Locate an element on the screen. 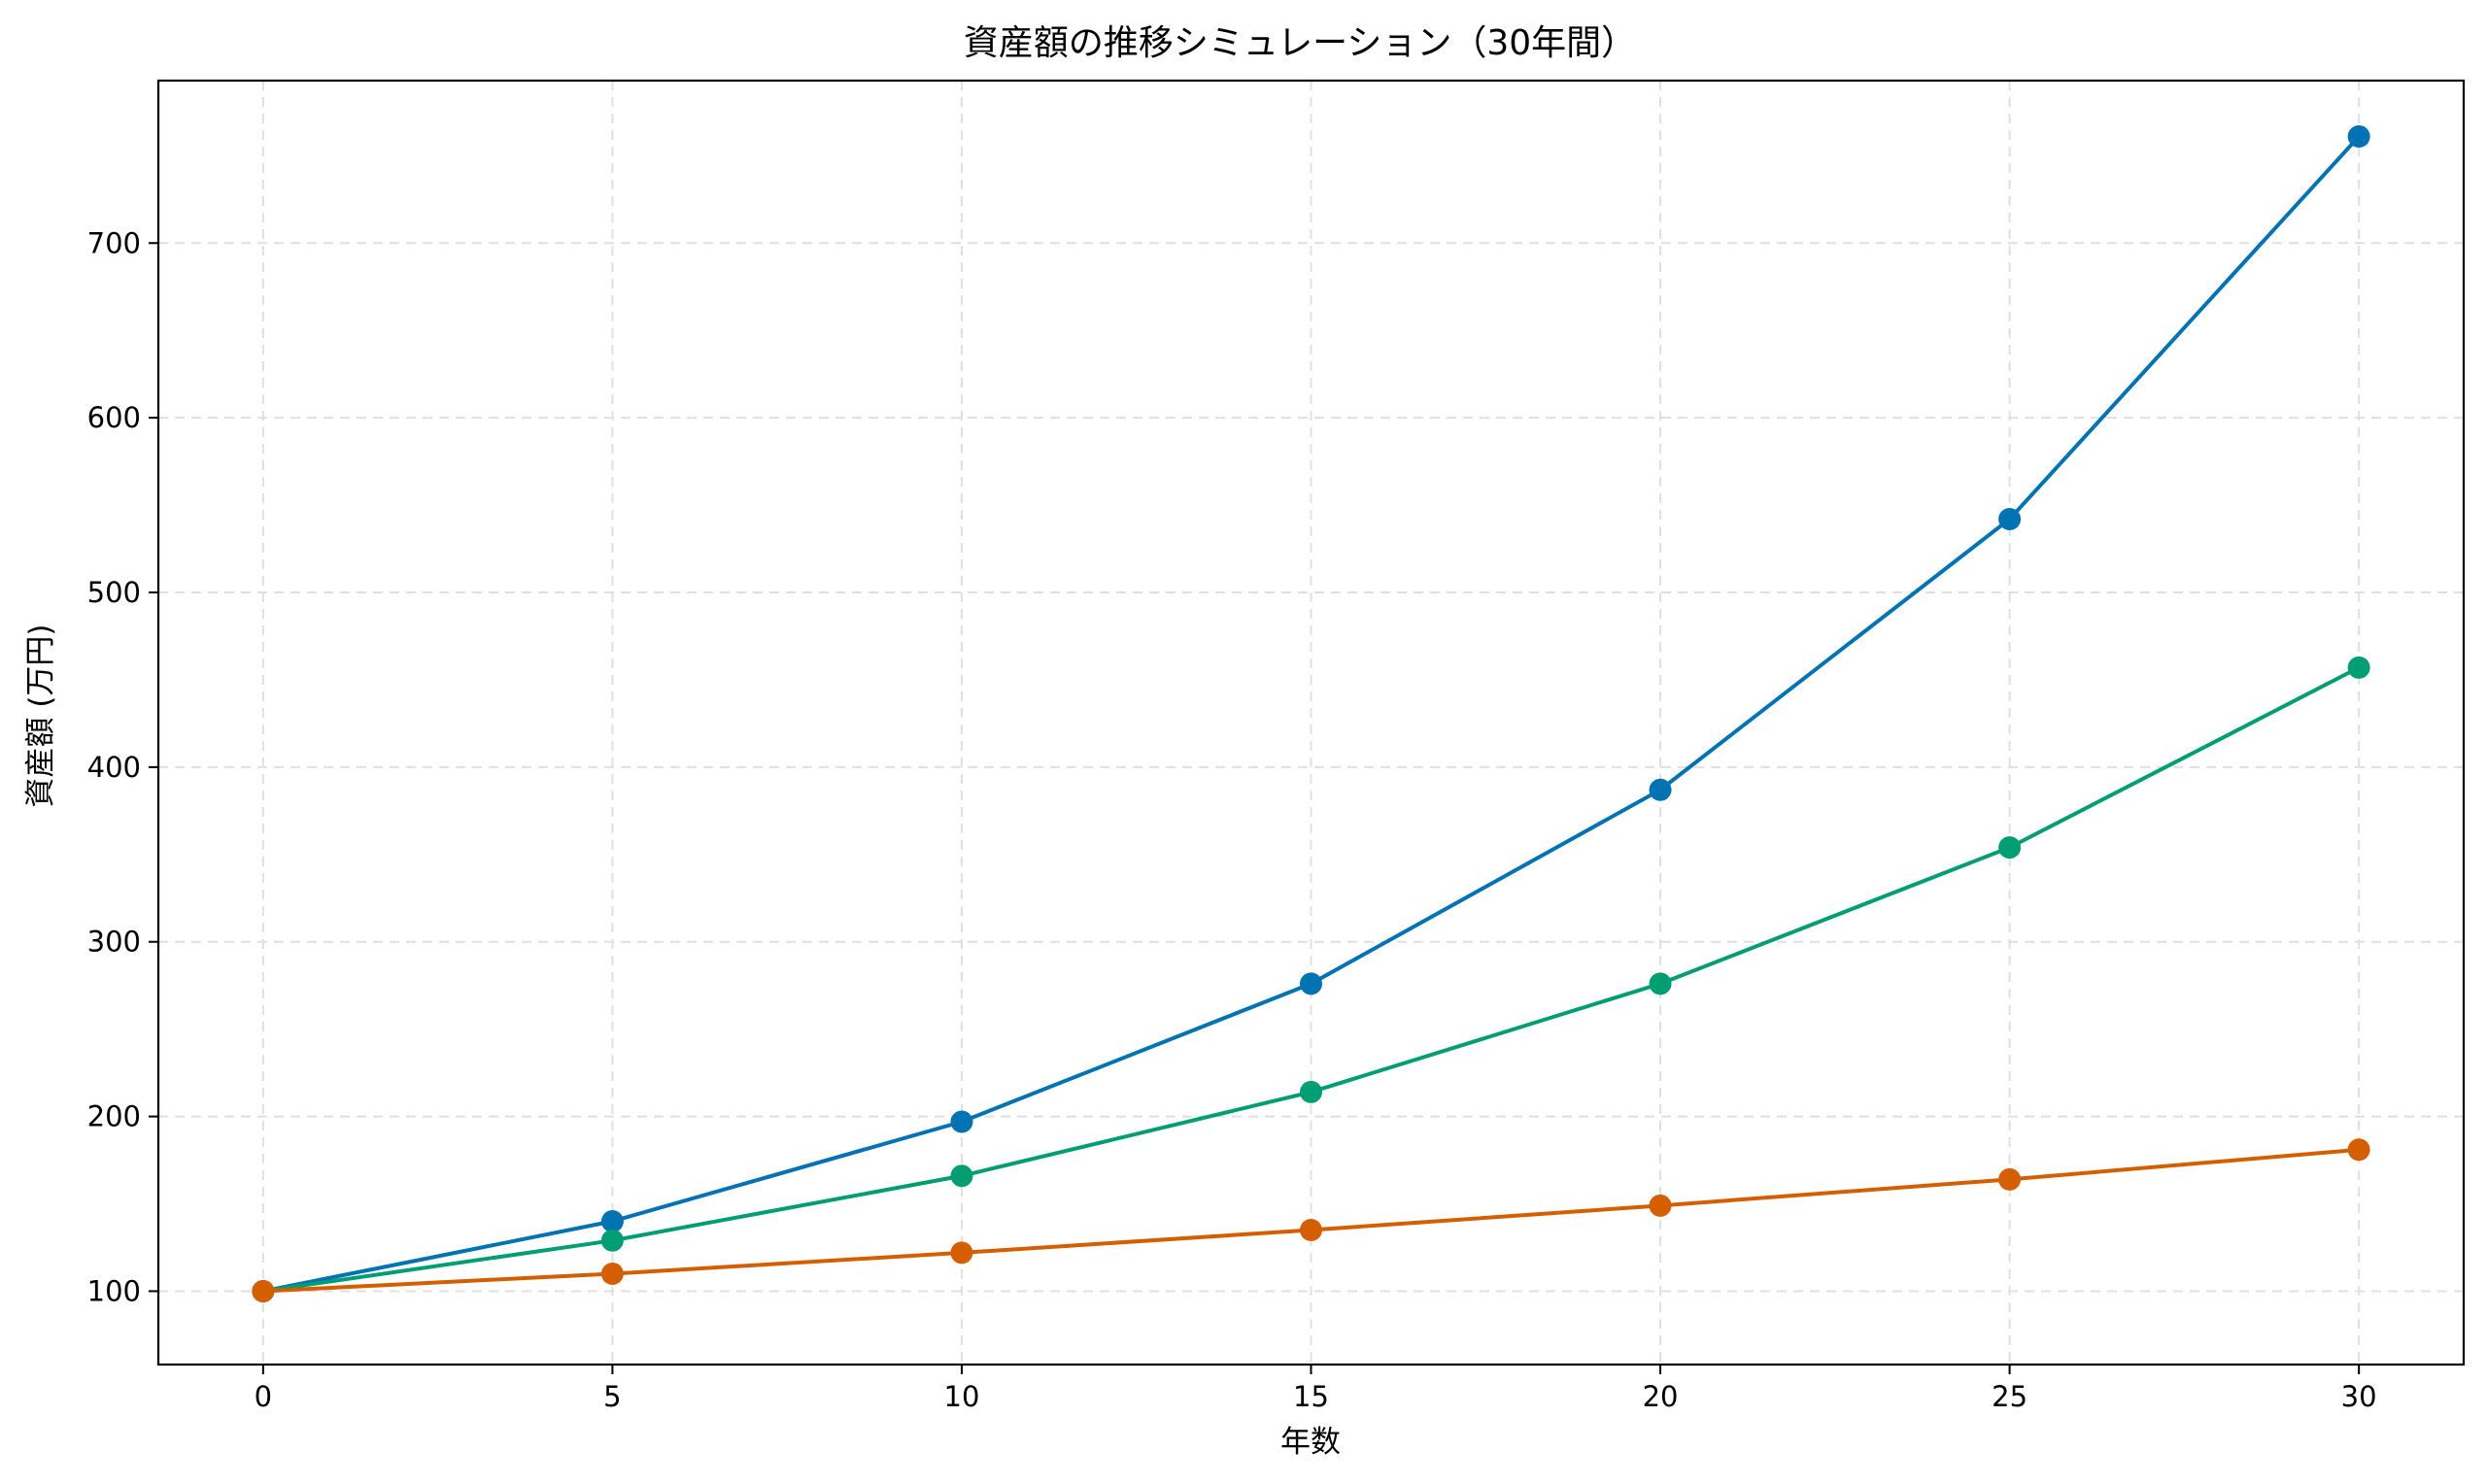 This screenshot has width=2487, height=1484. x-tick-label: 30 is located at coordinates (2359, 1396).